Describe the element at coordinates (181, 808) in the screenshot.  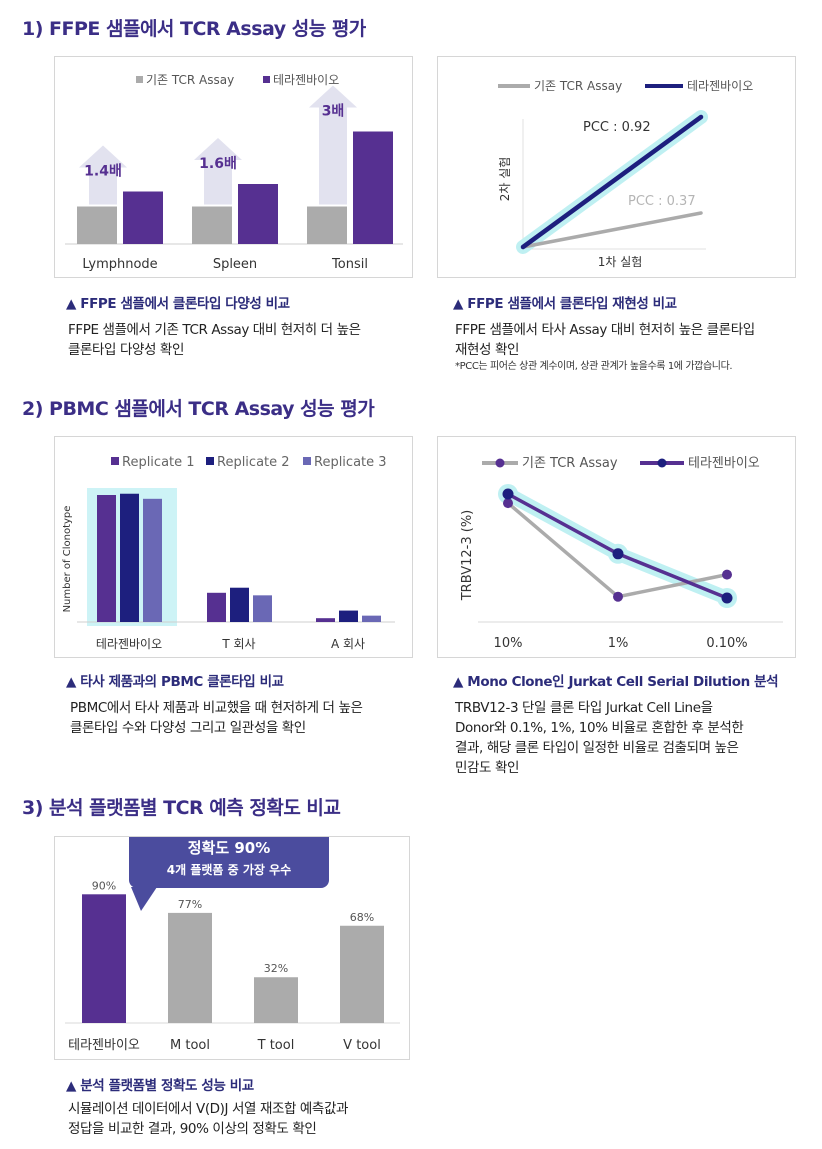
I see `section-title-platform: 3) 분석 플랫폼별 TCR 예측 정확도 비교` at that location.